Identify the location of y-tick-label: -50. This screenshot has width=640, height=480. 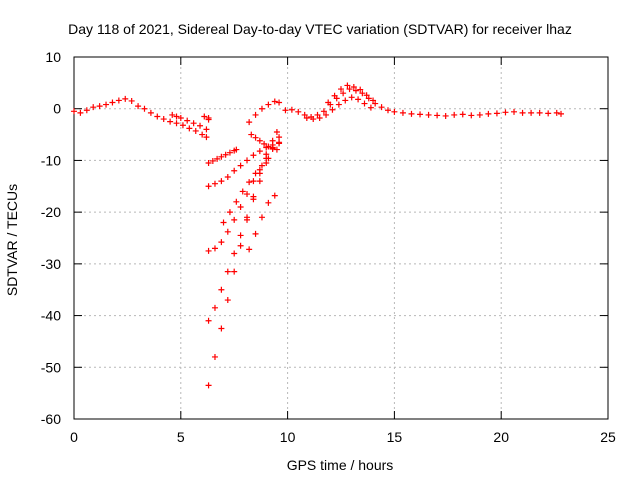
(51, 367).